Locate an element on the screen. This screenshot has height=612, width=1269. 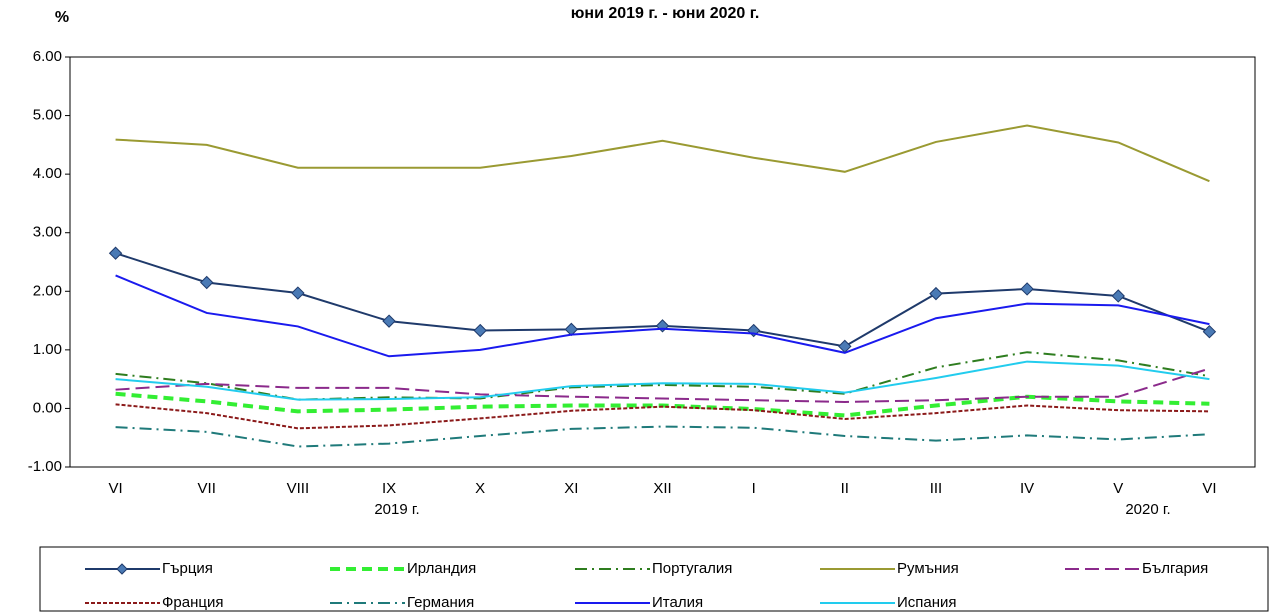
year-label: 2019 г. is located at coordinates (396, 509).